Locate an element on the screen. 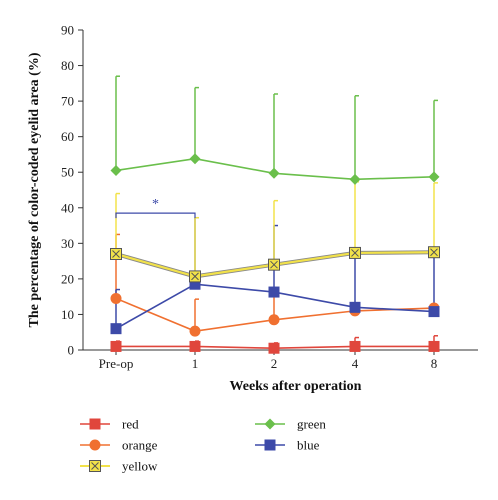 The width and height of the screenshot is (498, 500). orange-legend-marker is located at coordinates (95, 445).